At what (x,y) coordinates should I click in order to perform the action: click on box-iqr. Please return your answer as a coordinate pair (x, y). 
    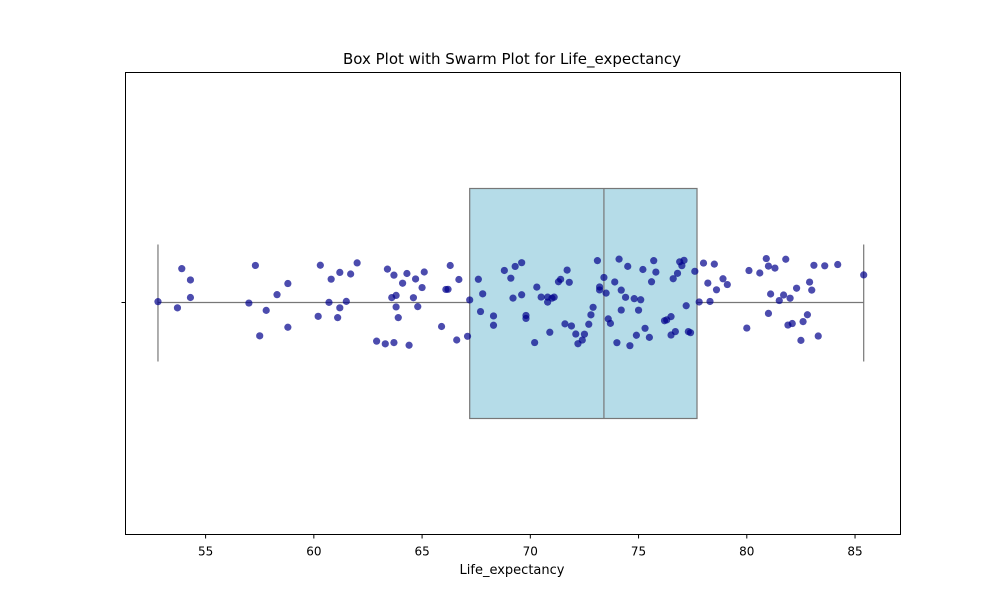
    Looking at the image, I should click on (583, 303).